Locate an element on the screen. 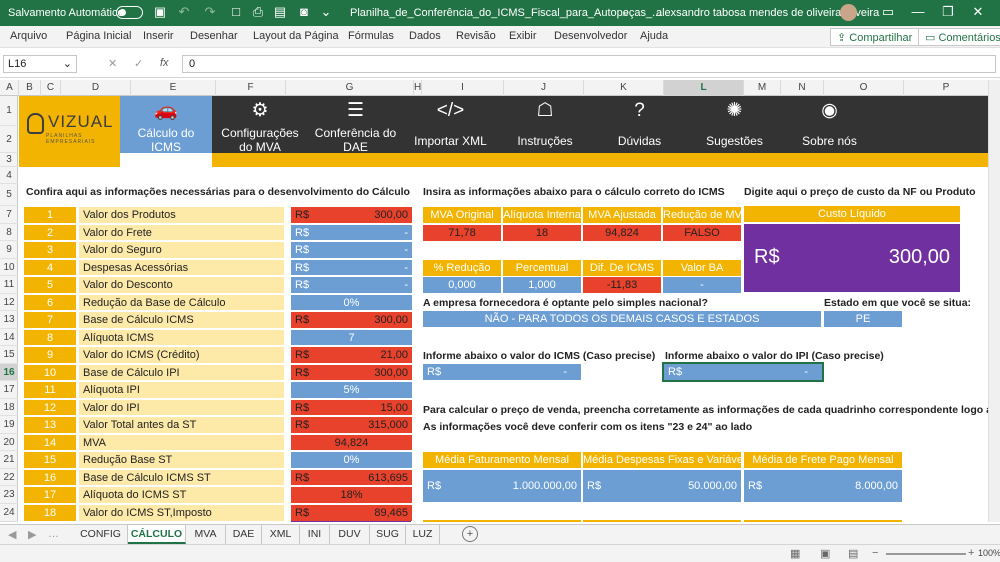  item-value-cell: R$ 613,695 is located at coordinates (351, 477).